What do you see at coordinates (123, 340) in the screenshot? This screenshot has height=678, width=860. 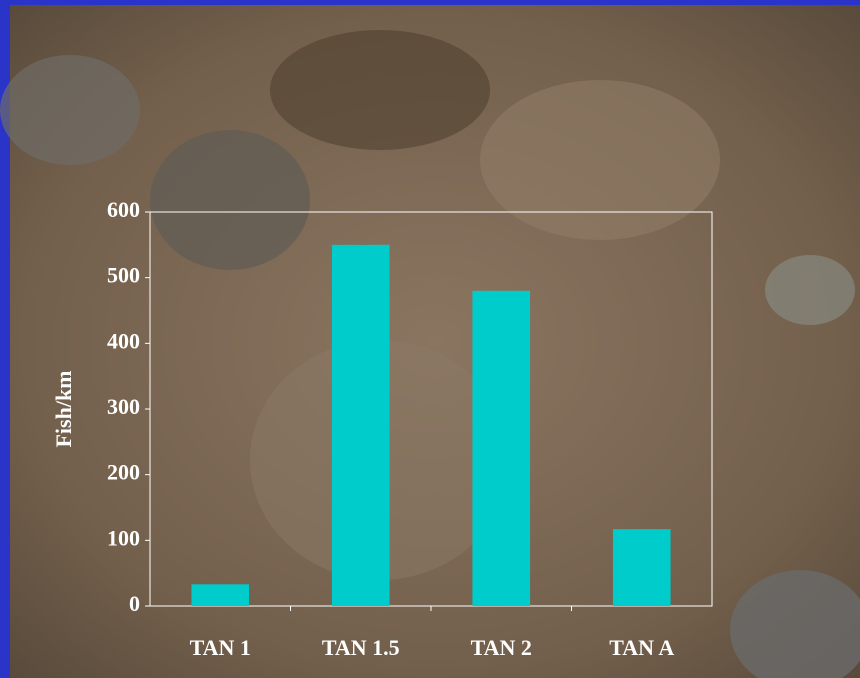 I see `y-tick-label: 400` at bounding box center [123, 340].